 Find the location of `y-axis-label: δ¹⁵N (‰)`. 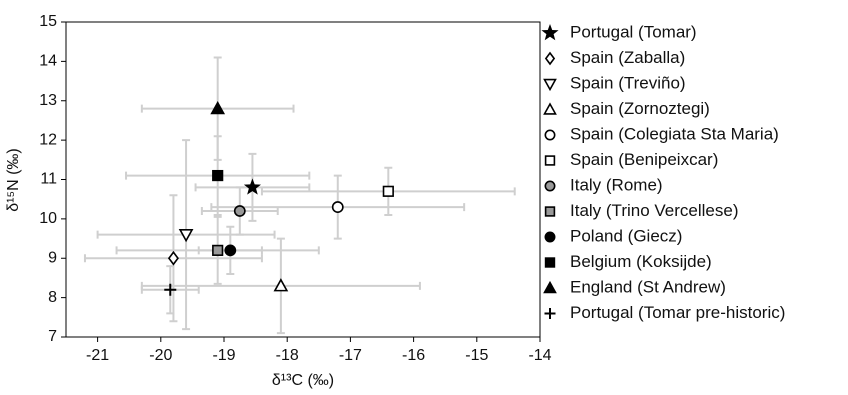

y-axis-label: δ¹⁵N (‰) is located at coordinates (13, 180).